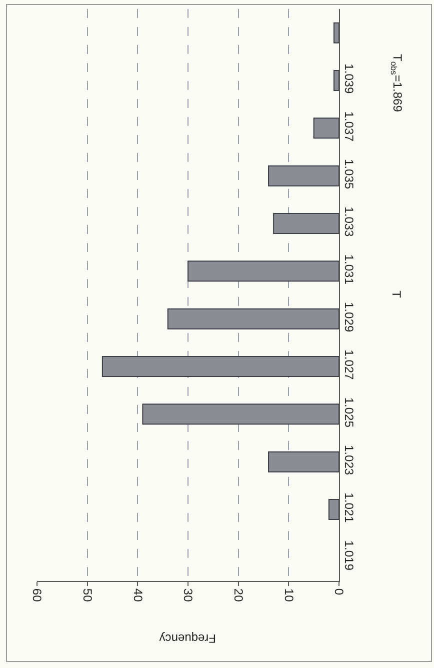 The image size is (434, 668). Describe the element at coordinates (349, 555) in the screenshot. I see `y-tick-label: 1.019` at that location.